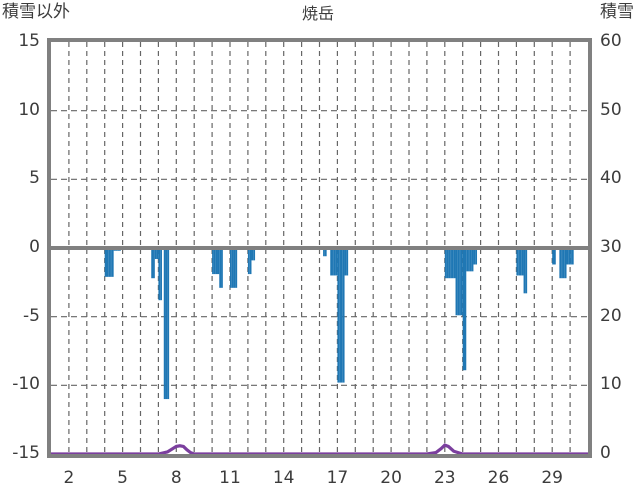 Image resolution: width=636 pixels, height=501 pixels. What do you see at coordinates (34, 178) in the screenshot?
I see `left-axis-tick-2: 5` at bounding box center [34, 178].